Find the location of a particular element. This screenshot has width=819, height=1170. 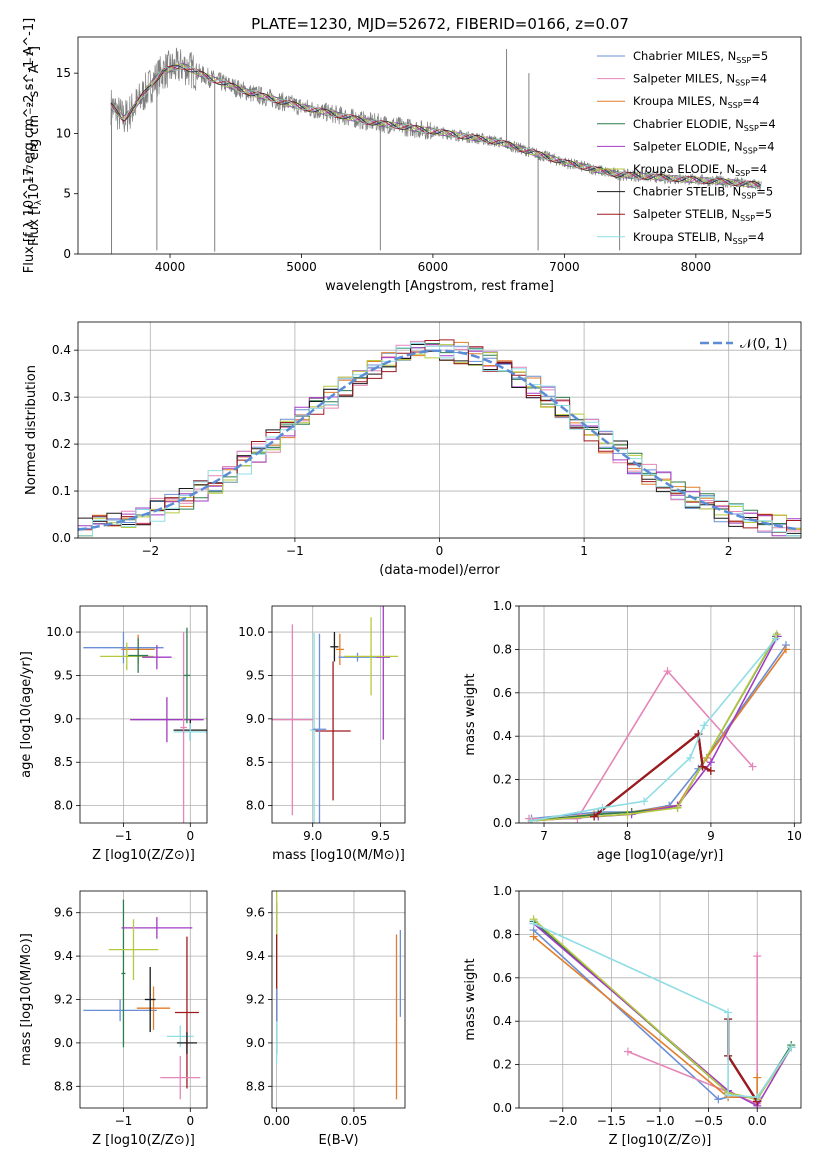

x-tick-label: 4000 is located at coordinates (170, 267).